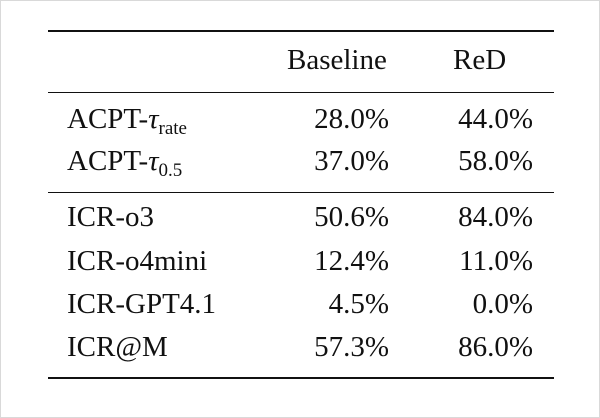 This screenshot has width=600, height=418. Describe the element at coordinates (117, 347) in the screenshot. I see `row-label-icr-at-m: ICR@M` at that location.